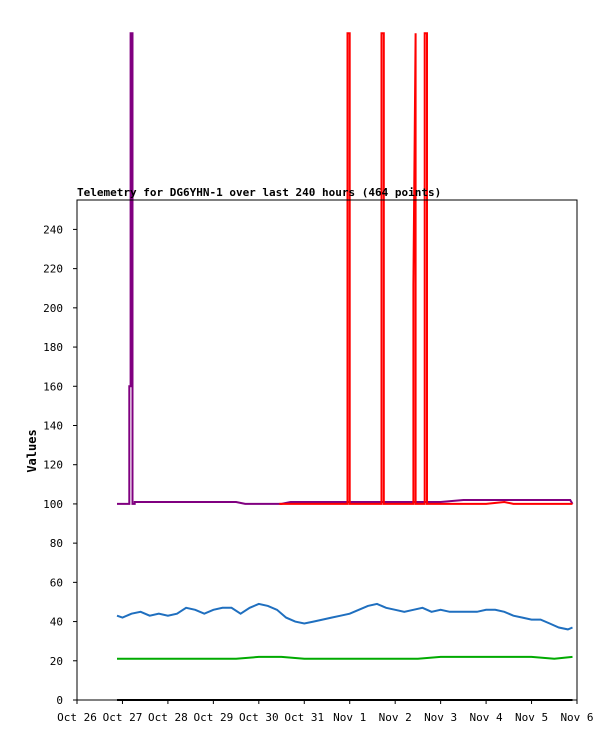  What do you see at coordinates (53, 504) in the screenshot?
I see `y-tick-label: 100` at bounding box center [53, 504].